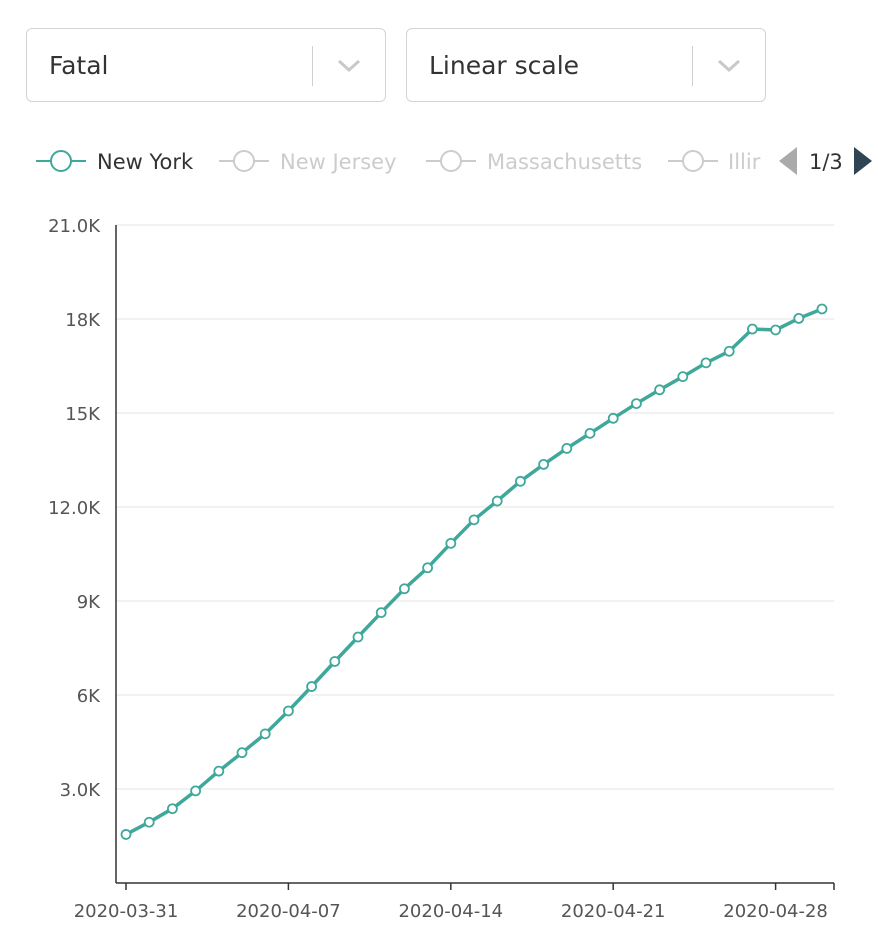 The width and height of the screenshot is (878, 942). What do you see at coordinates (692, 66) in the screenshot?
I see `scale-select-separator` at bounding box center [692, 66].